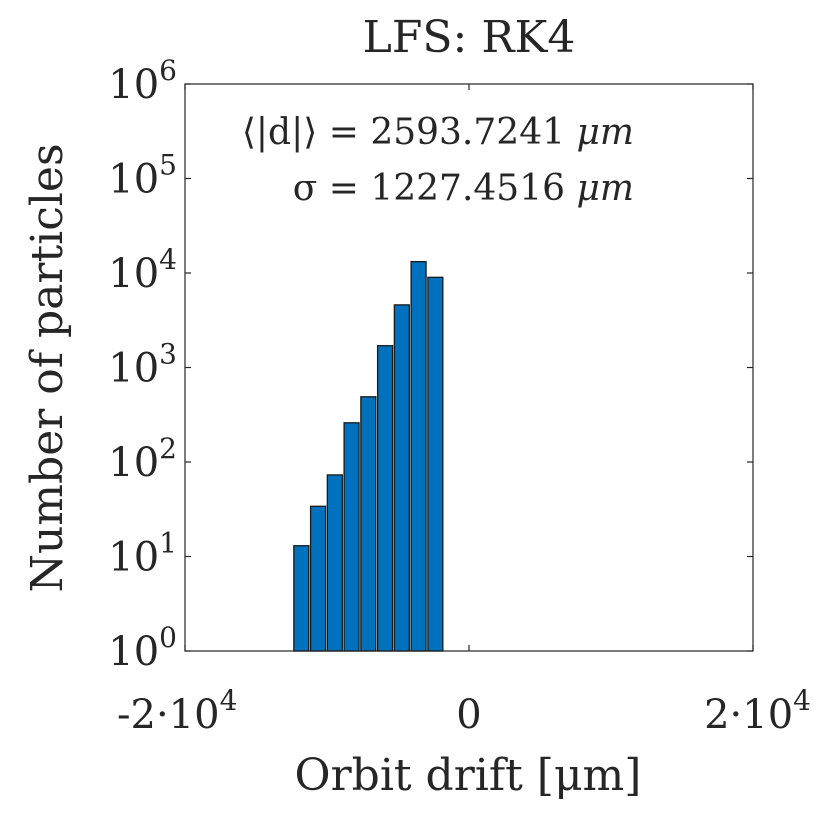  Describe the element at coordinates (142, 648) in the screenshot. I see `y-tick-label: 10⁰` at that location.